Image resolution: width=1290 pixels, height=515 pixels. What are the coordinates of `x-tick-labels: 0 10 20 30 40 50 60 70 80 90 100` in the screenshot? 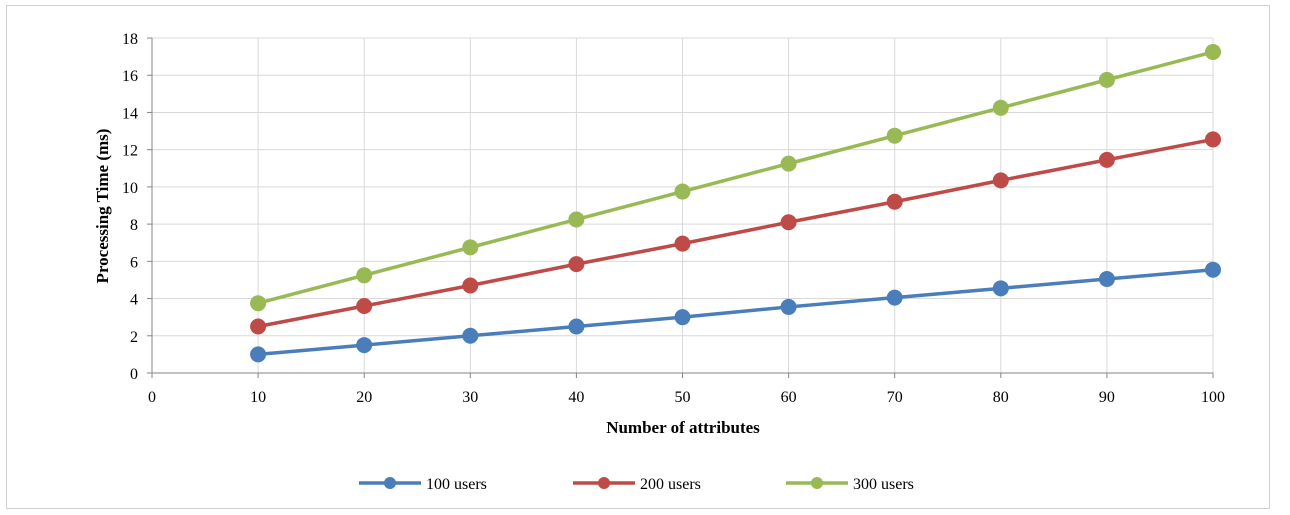 It's located at (686, 397).